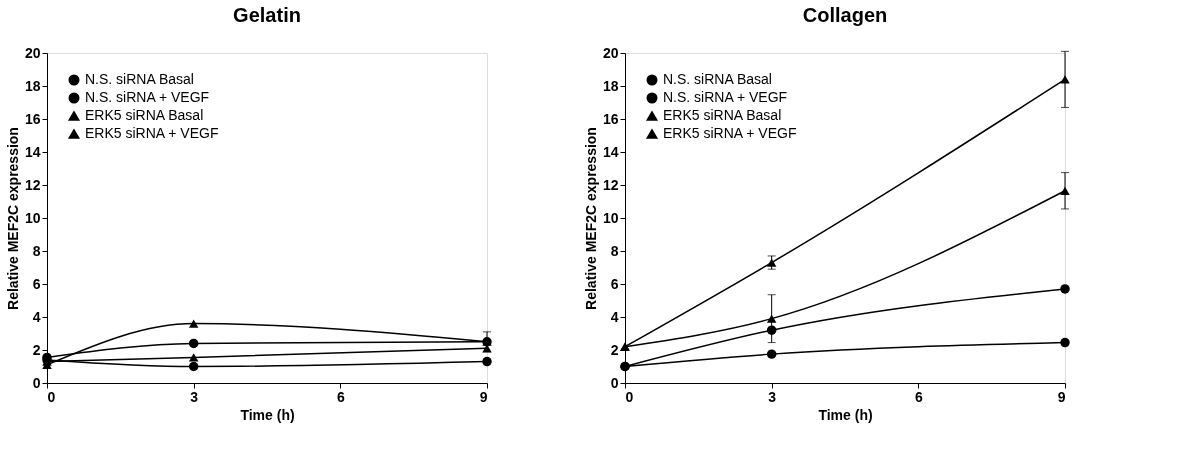 The image size is (1195, 466). Describe the element at coordinates (267, 15) in the screenshot. I see `chart-title: Gelatin` at that location.